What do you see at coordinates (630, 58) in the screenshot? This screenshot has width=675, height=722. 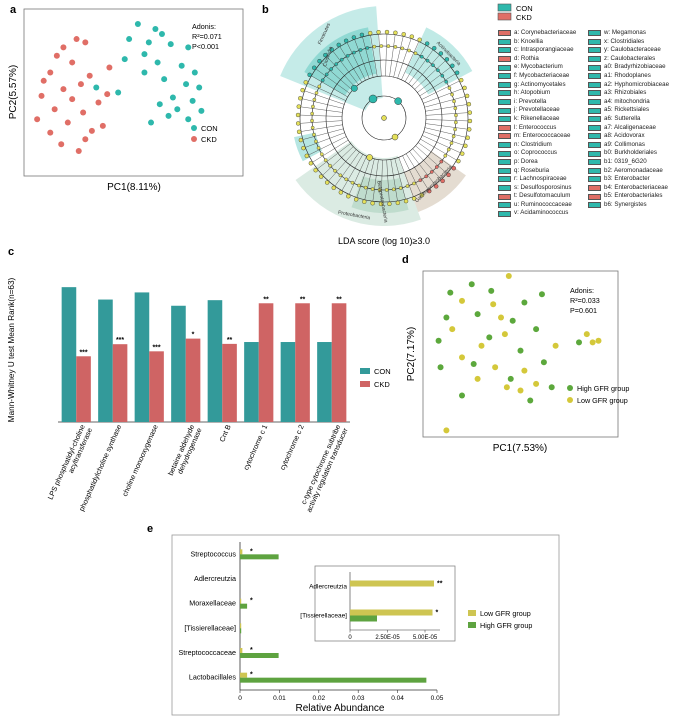 I see `taxa-legend-label: z: Caulobacterales` at bounding box center [630, 58].